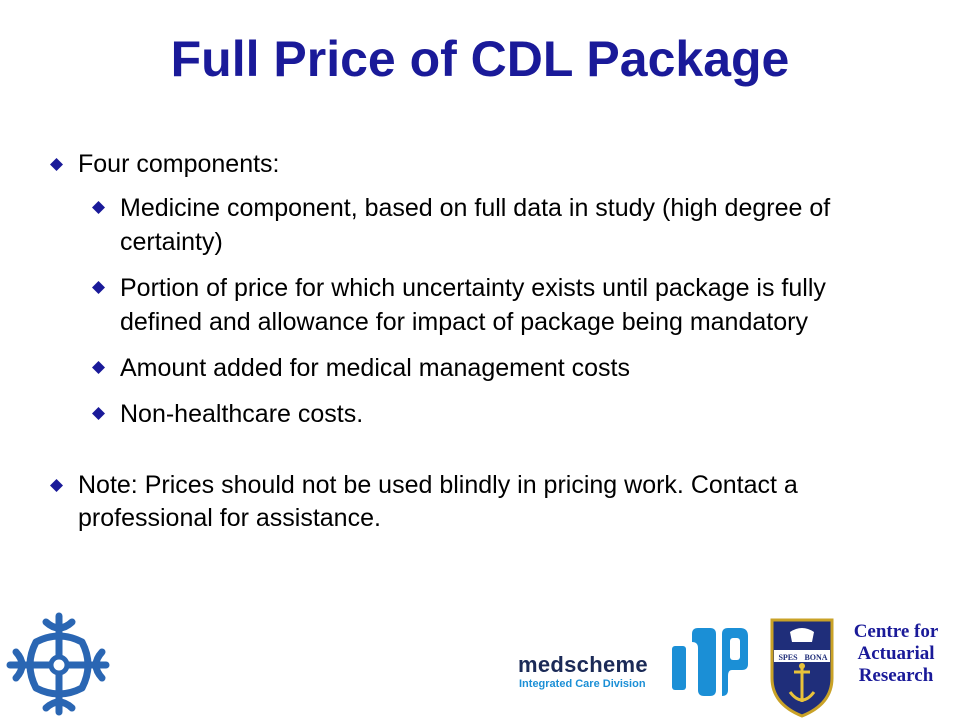 The width and height of the screenshot is (960, 720). I want to click on medscheme-name: medscheme, so click(583, 664).